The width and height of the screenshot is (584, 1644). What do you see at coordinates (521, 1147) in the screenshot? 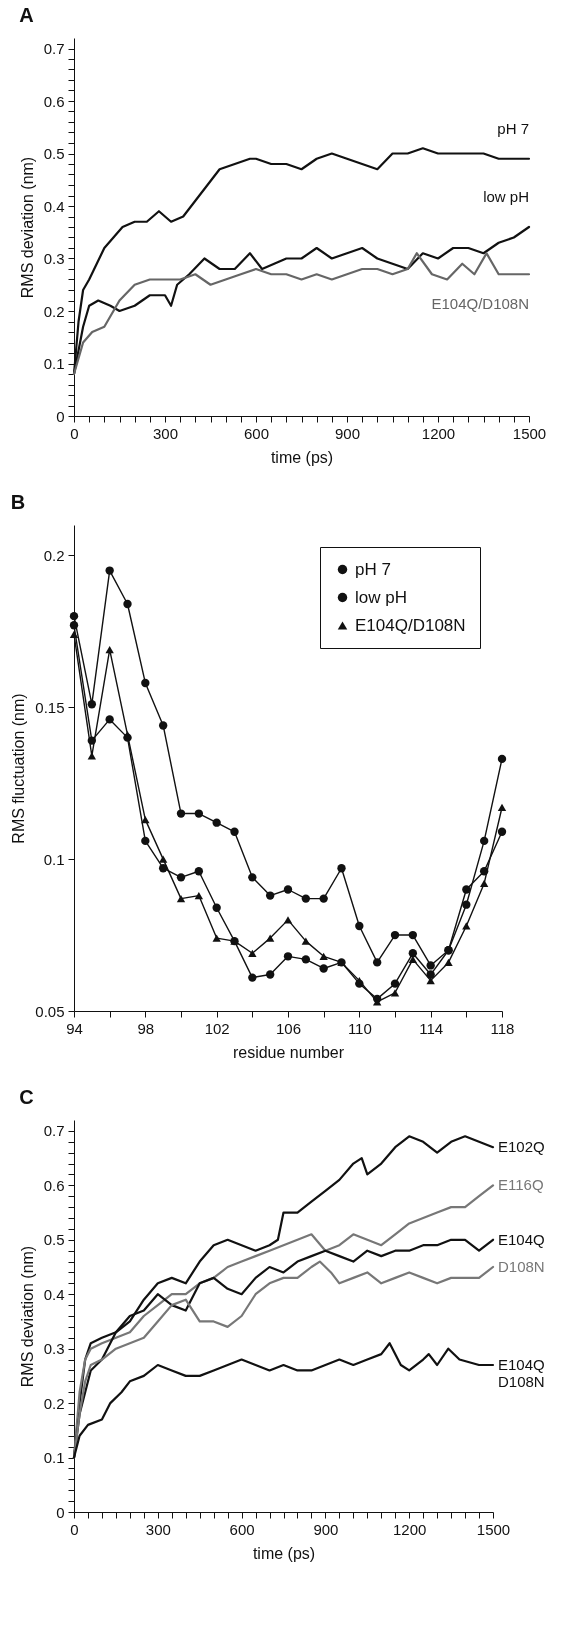
I see `series-label: E102Q` at bounding box center [521, 1147].